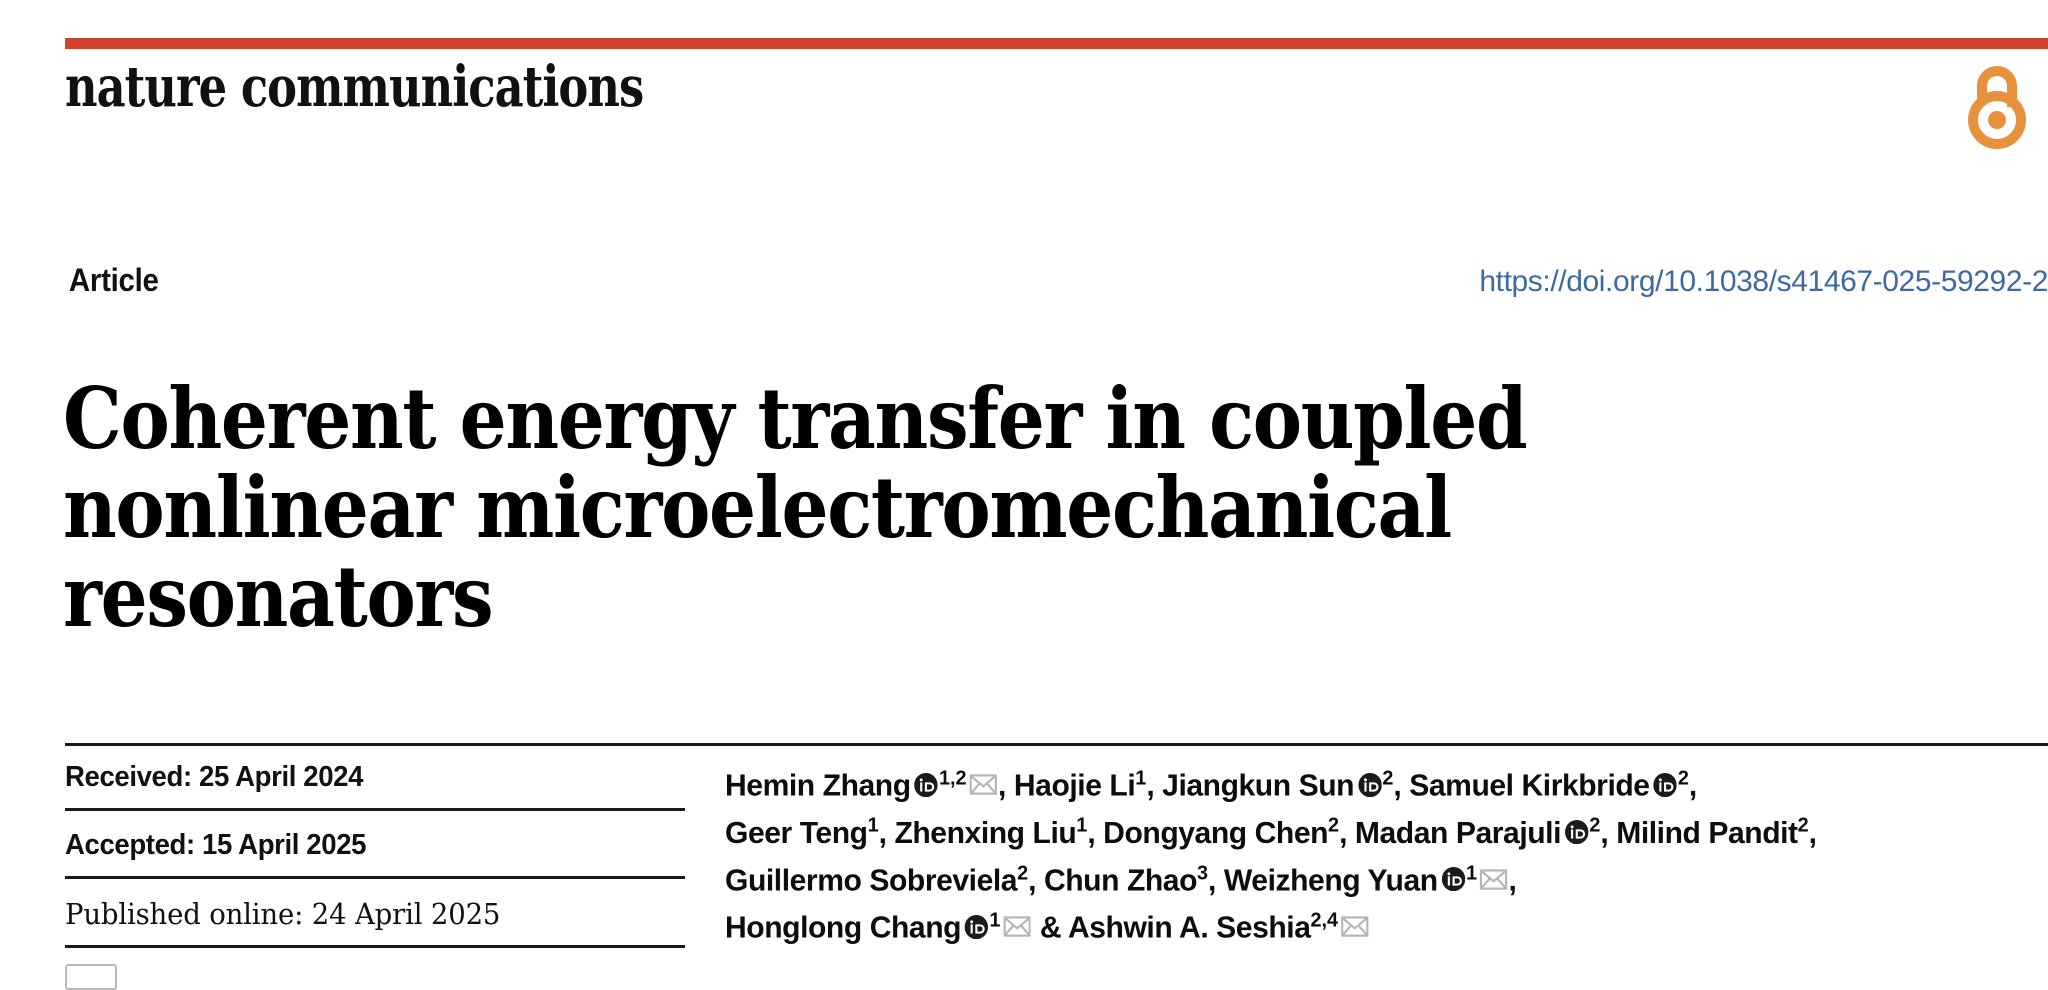 This screenshot has height=990, width=2048. What do you see at coordinates (1216, 832) in the screenshot?
I see `author-name: Dongyang Chen` at bounding box center [1216, 832].